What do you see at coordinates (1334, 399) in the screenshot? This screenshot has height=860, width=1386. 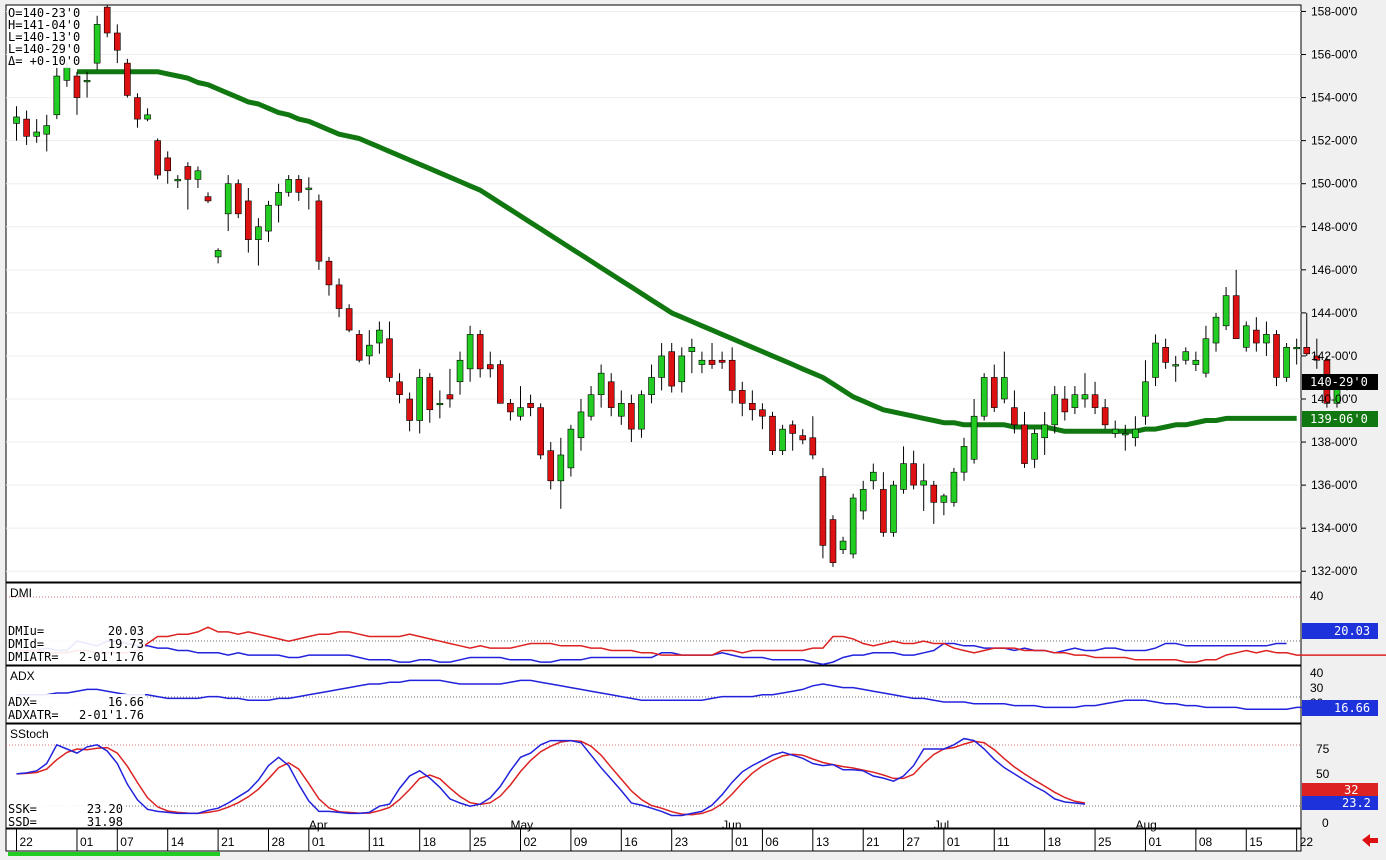 I see `price-tick-label: 140-00'0` at bounding box center [1334, 399].